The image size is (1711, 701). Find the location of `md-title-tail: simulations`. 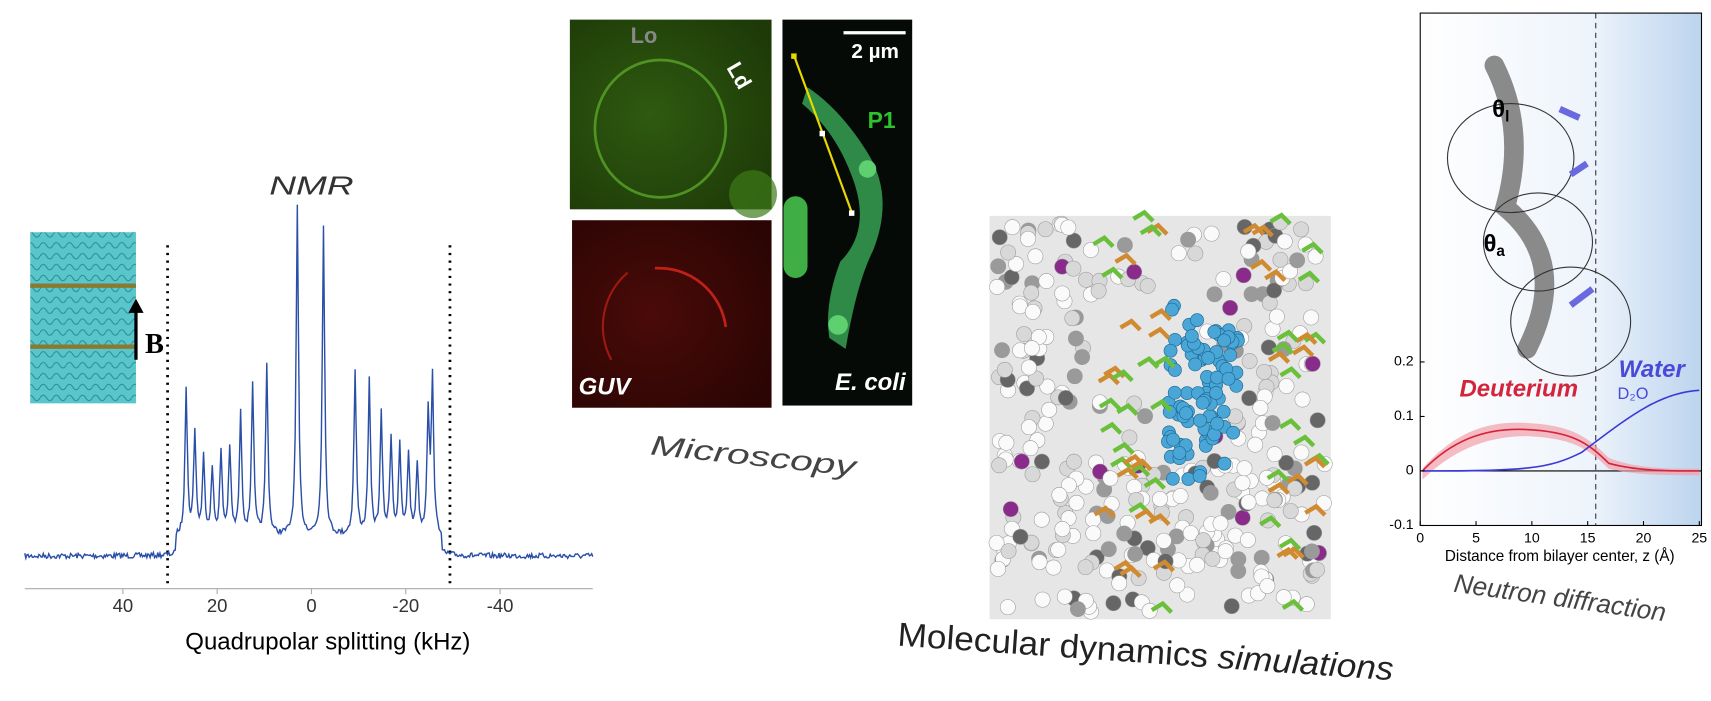

md-title-tail: simulations is located at coordinates (1306, 663).